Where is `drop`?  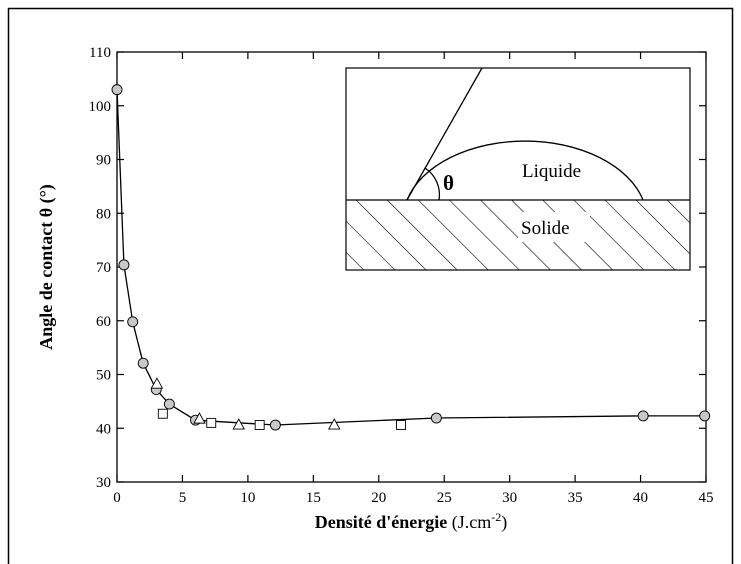 drop is located at coordinates (525, 170).